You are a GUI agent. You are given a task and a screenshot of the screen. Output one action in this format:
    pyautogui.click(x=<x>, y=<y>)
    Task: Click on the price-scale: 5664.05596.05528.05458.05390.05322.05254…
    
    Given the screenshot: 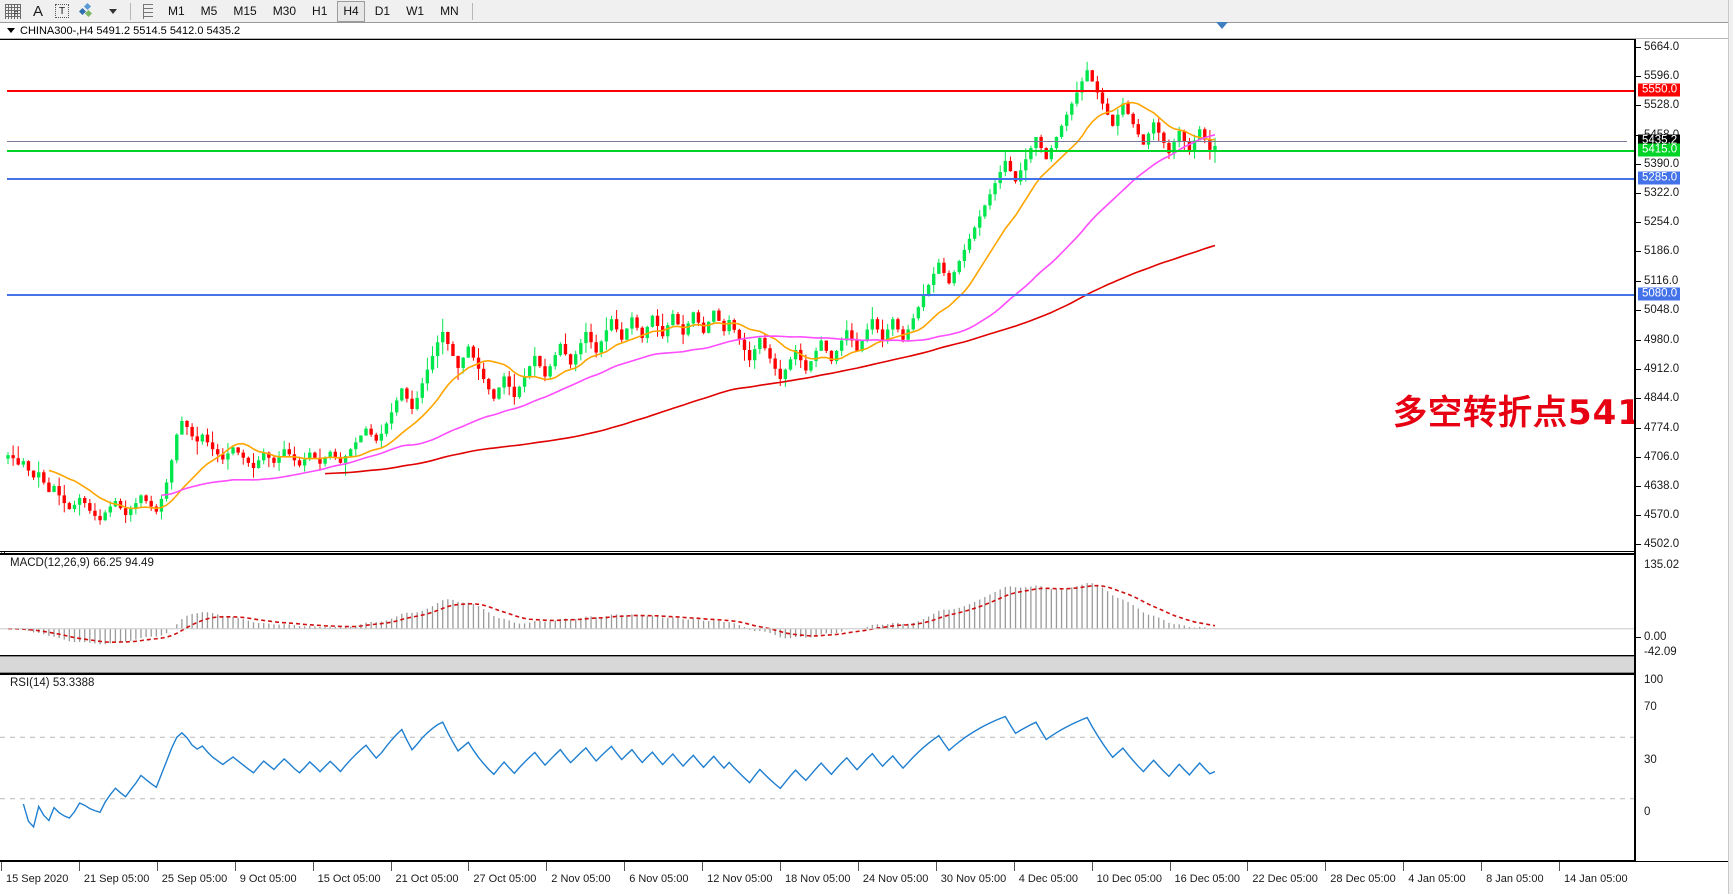 What is the action you would take?
    pyautogui.click(x=1683, y=450)
    